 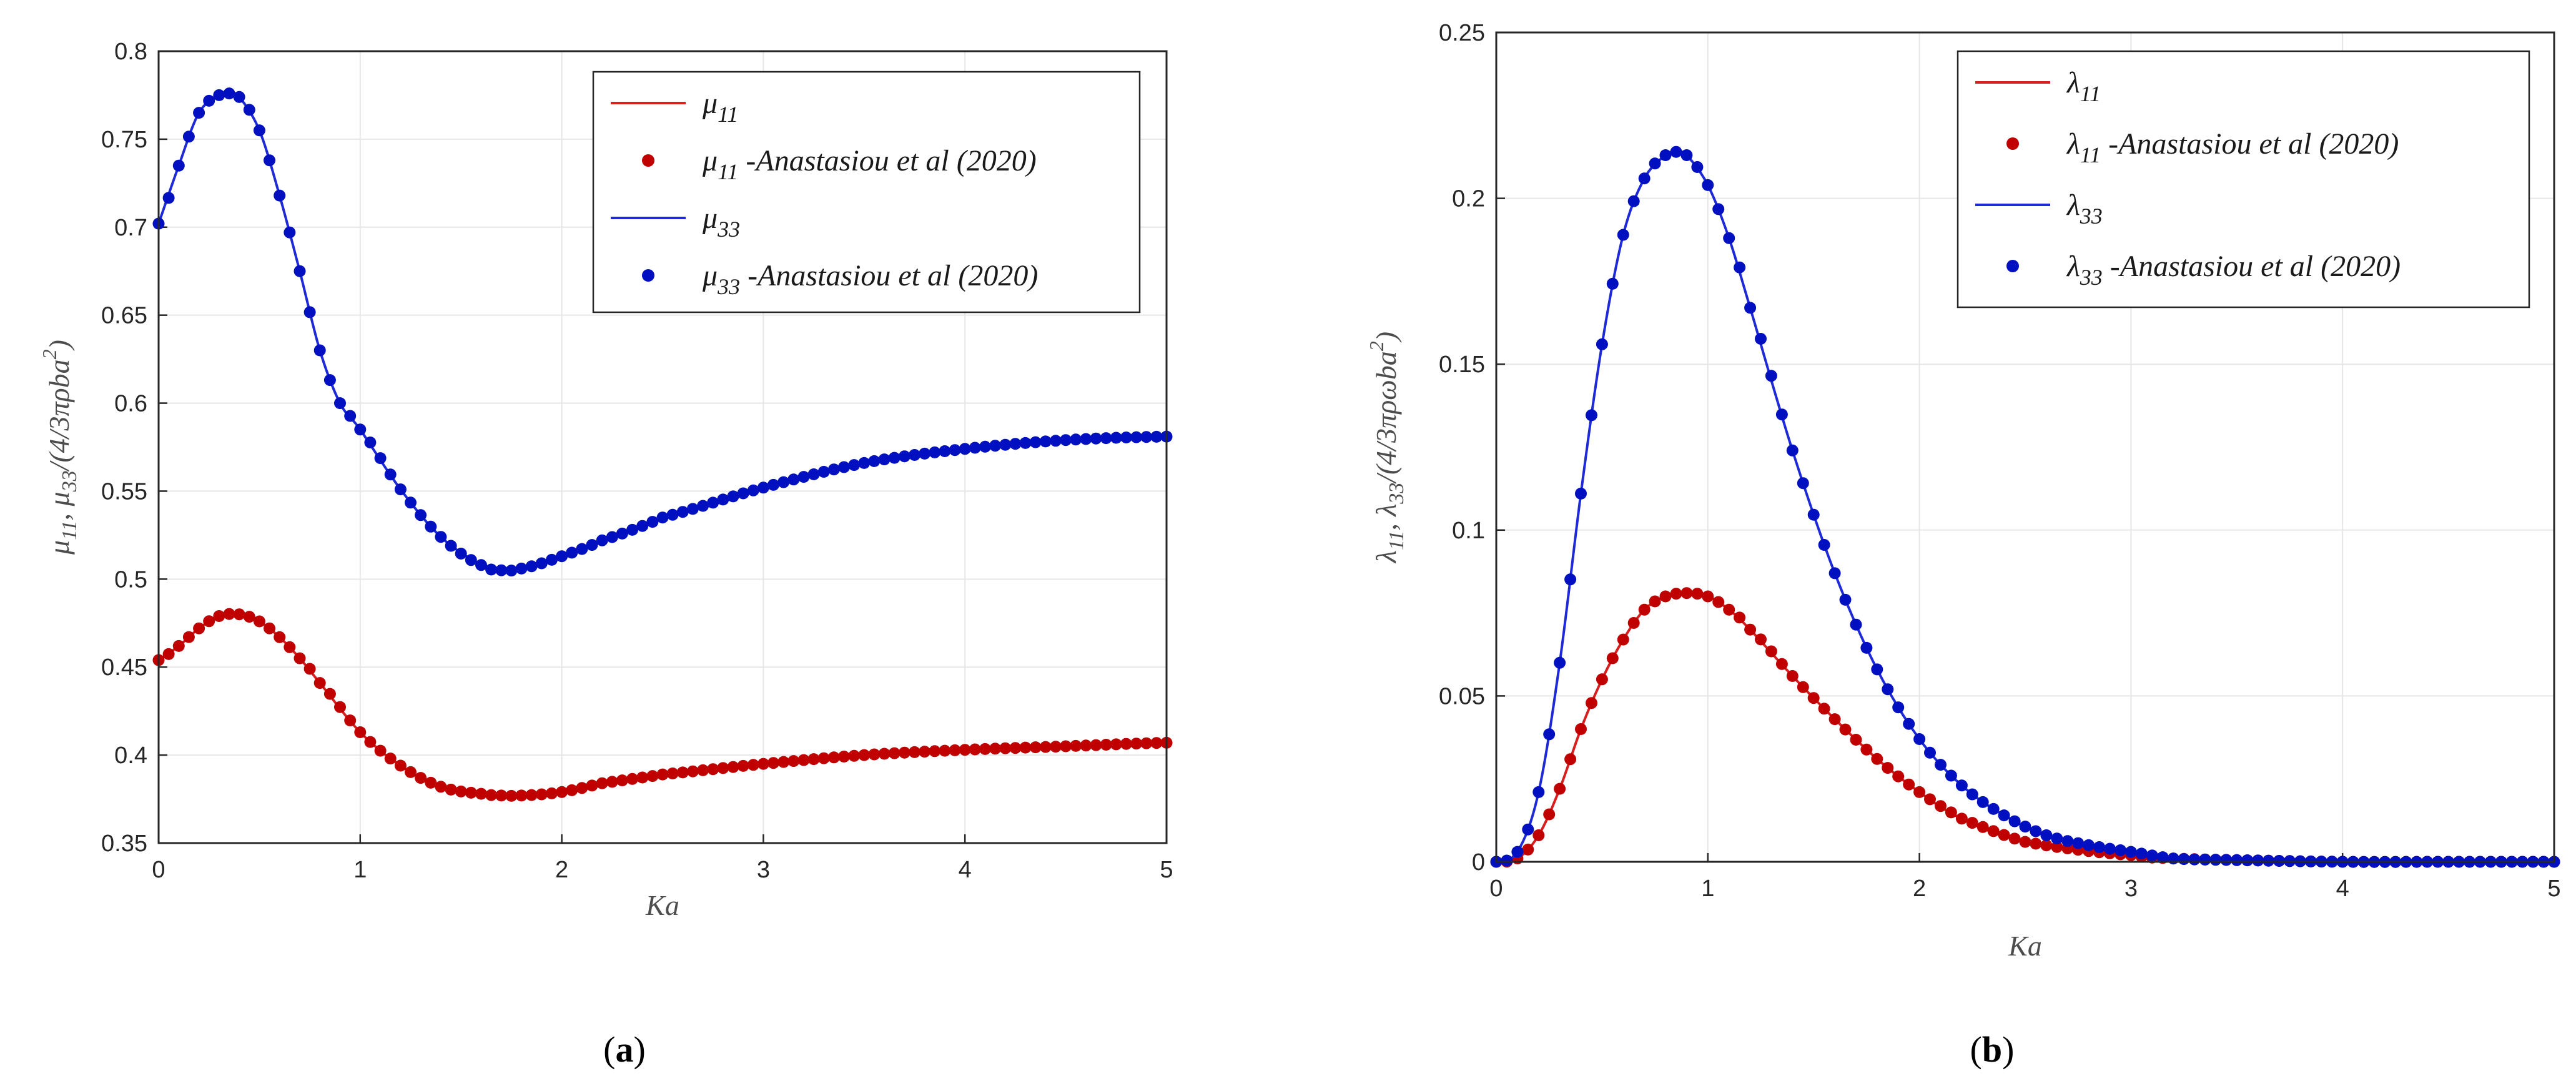 What do you see at coordinates (867, 192) in the screenshot?
I see `legend-box-a` at bounding box center [867, 192].